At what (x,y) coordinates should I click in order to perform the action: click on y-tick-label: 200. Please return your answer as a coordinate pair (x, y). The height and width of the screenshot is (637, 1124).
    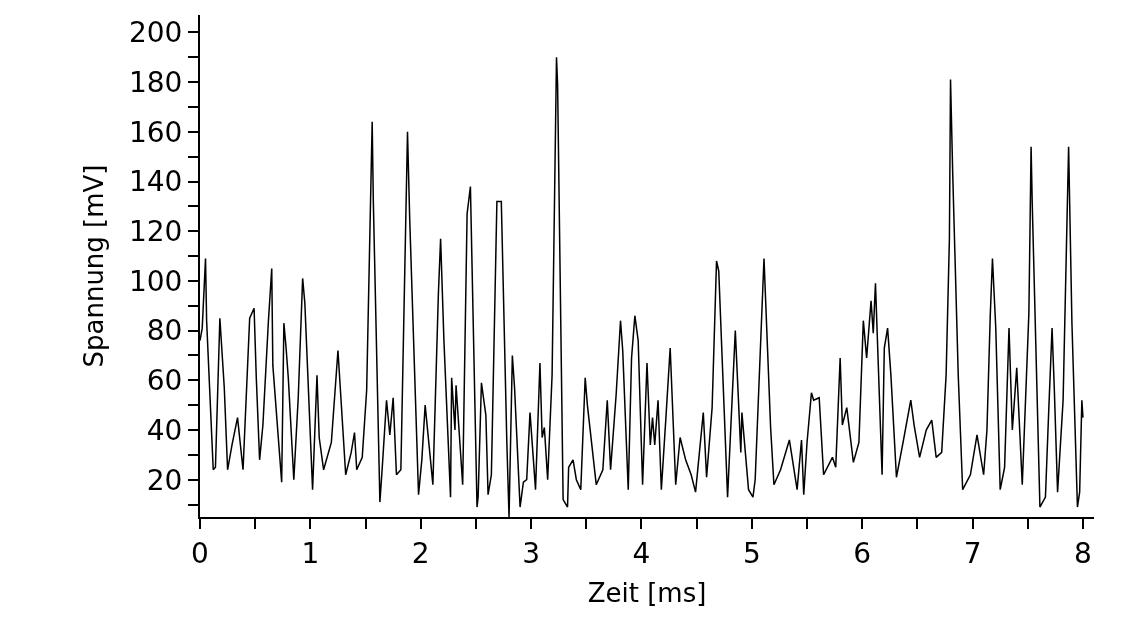
    Looking at the image, I should click on (155, 33).